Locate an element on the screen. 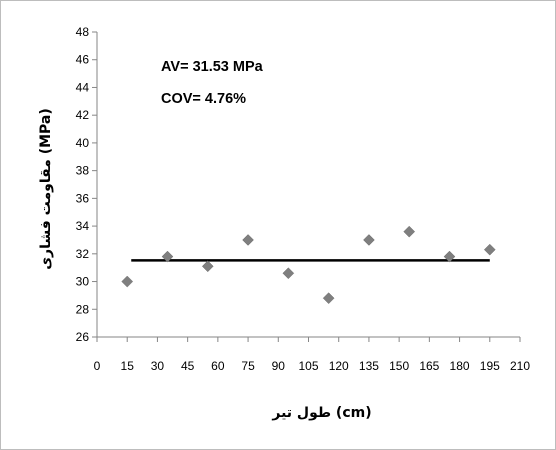  x-tick-label: 105 is located at coordinates (308, 366).